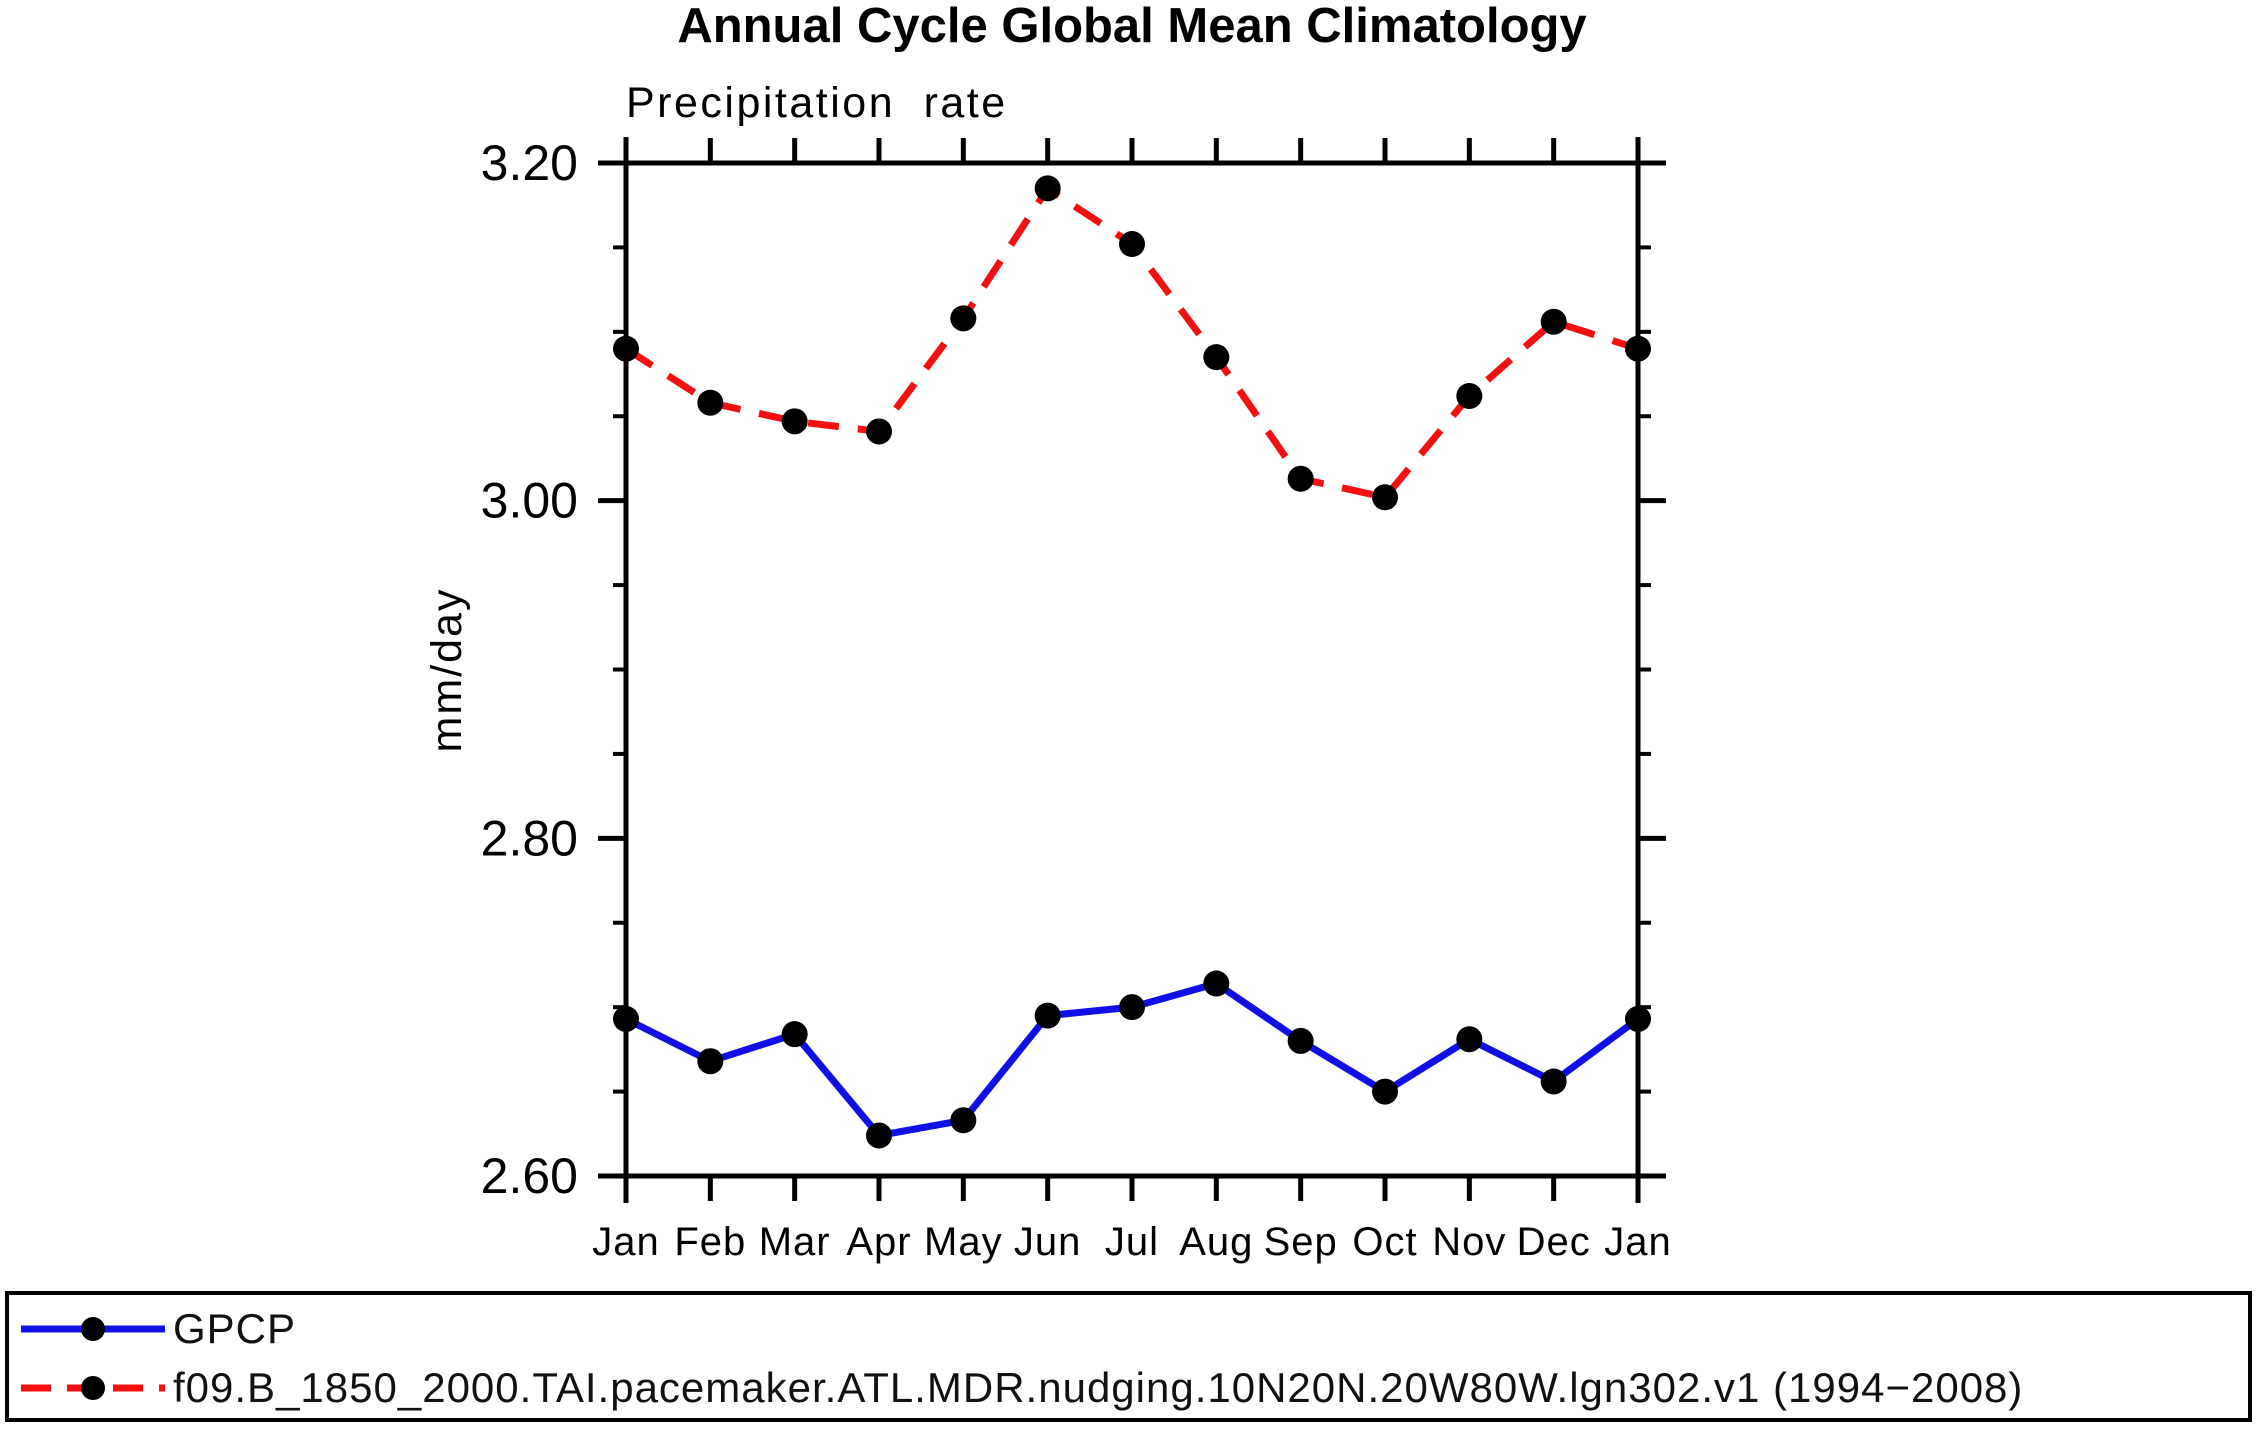 The image size is (2265, 1435). I want to click on y-tick-label: 2.80, so click(529, 838).